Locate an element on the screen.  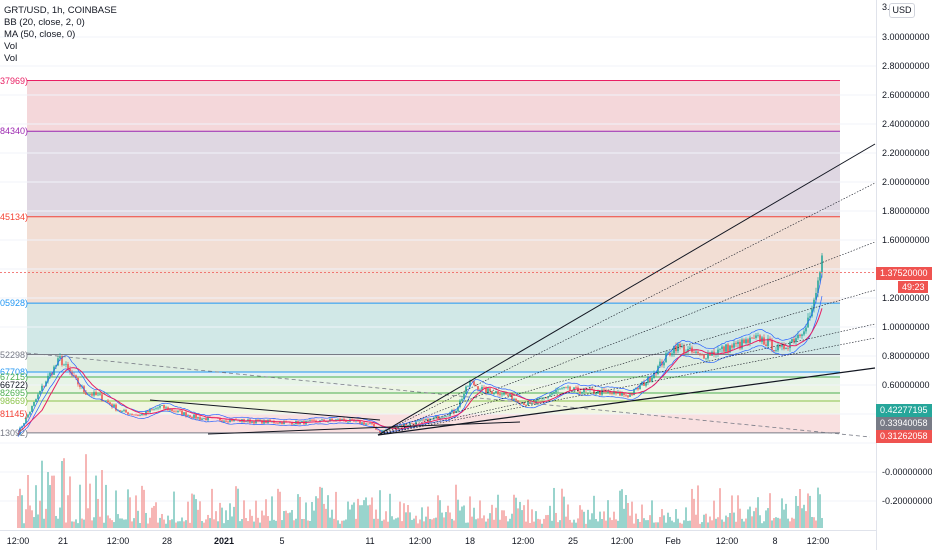
ma-indicator-label: MA (50, close, 0) is located at coordinates (40, 34).